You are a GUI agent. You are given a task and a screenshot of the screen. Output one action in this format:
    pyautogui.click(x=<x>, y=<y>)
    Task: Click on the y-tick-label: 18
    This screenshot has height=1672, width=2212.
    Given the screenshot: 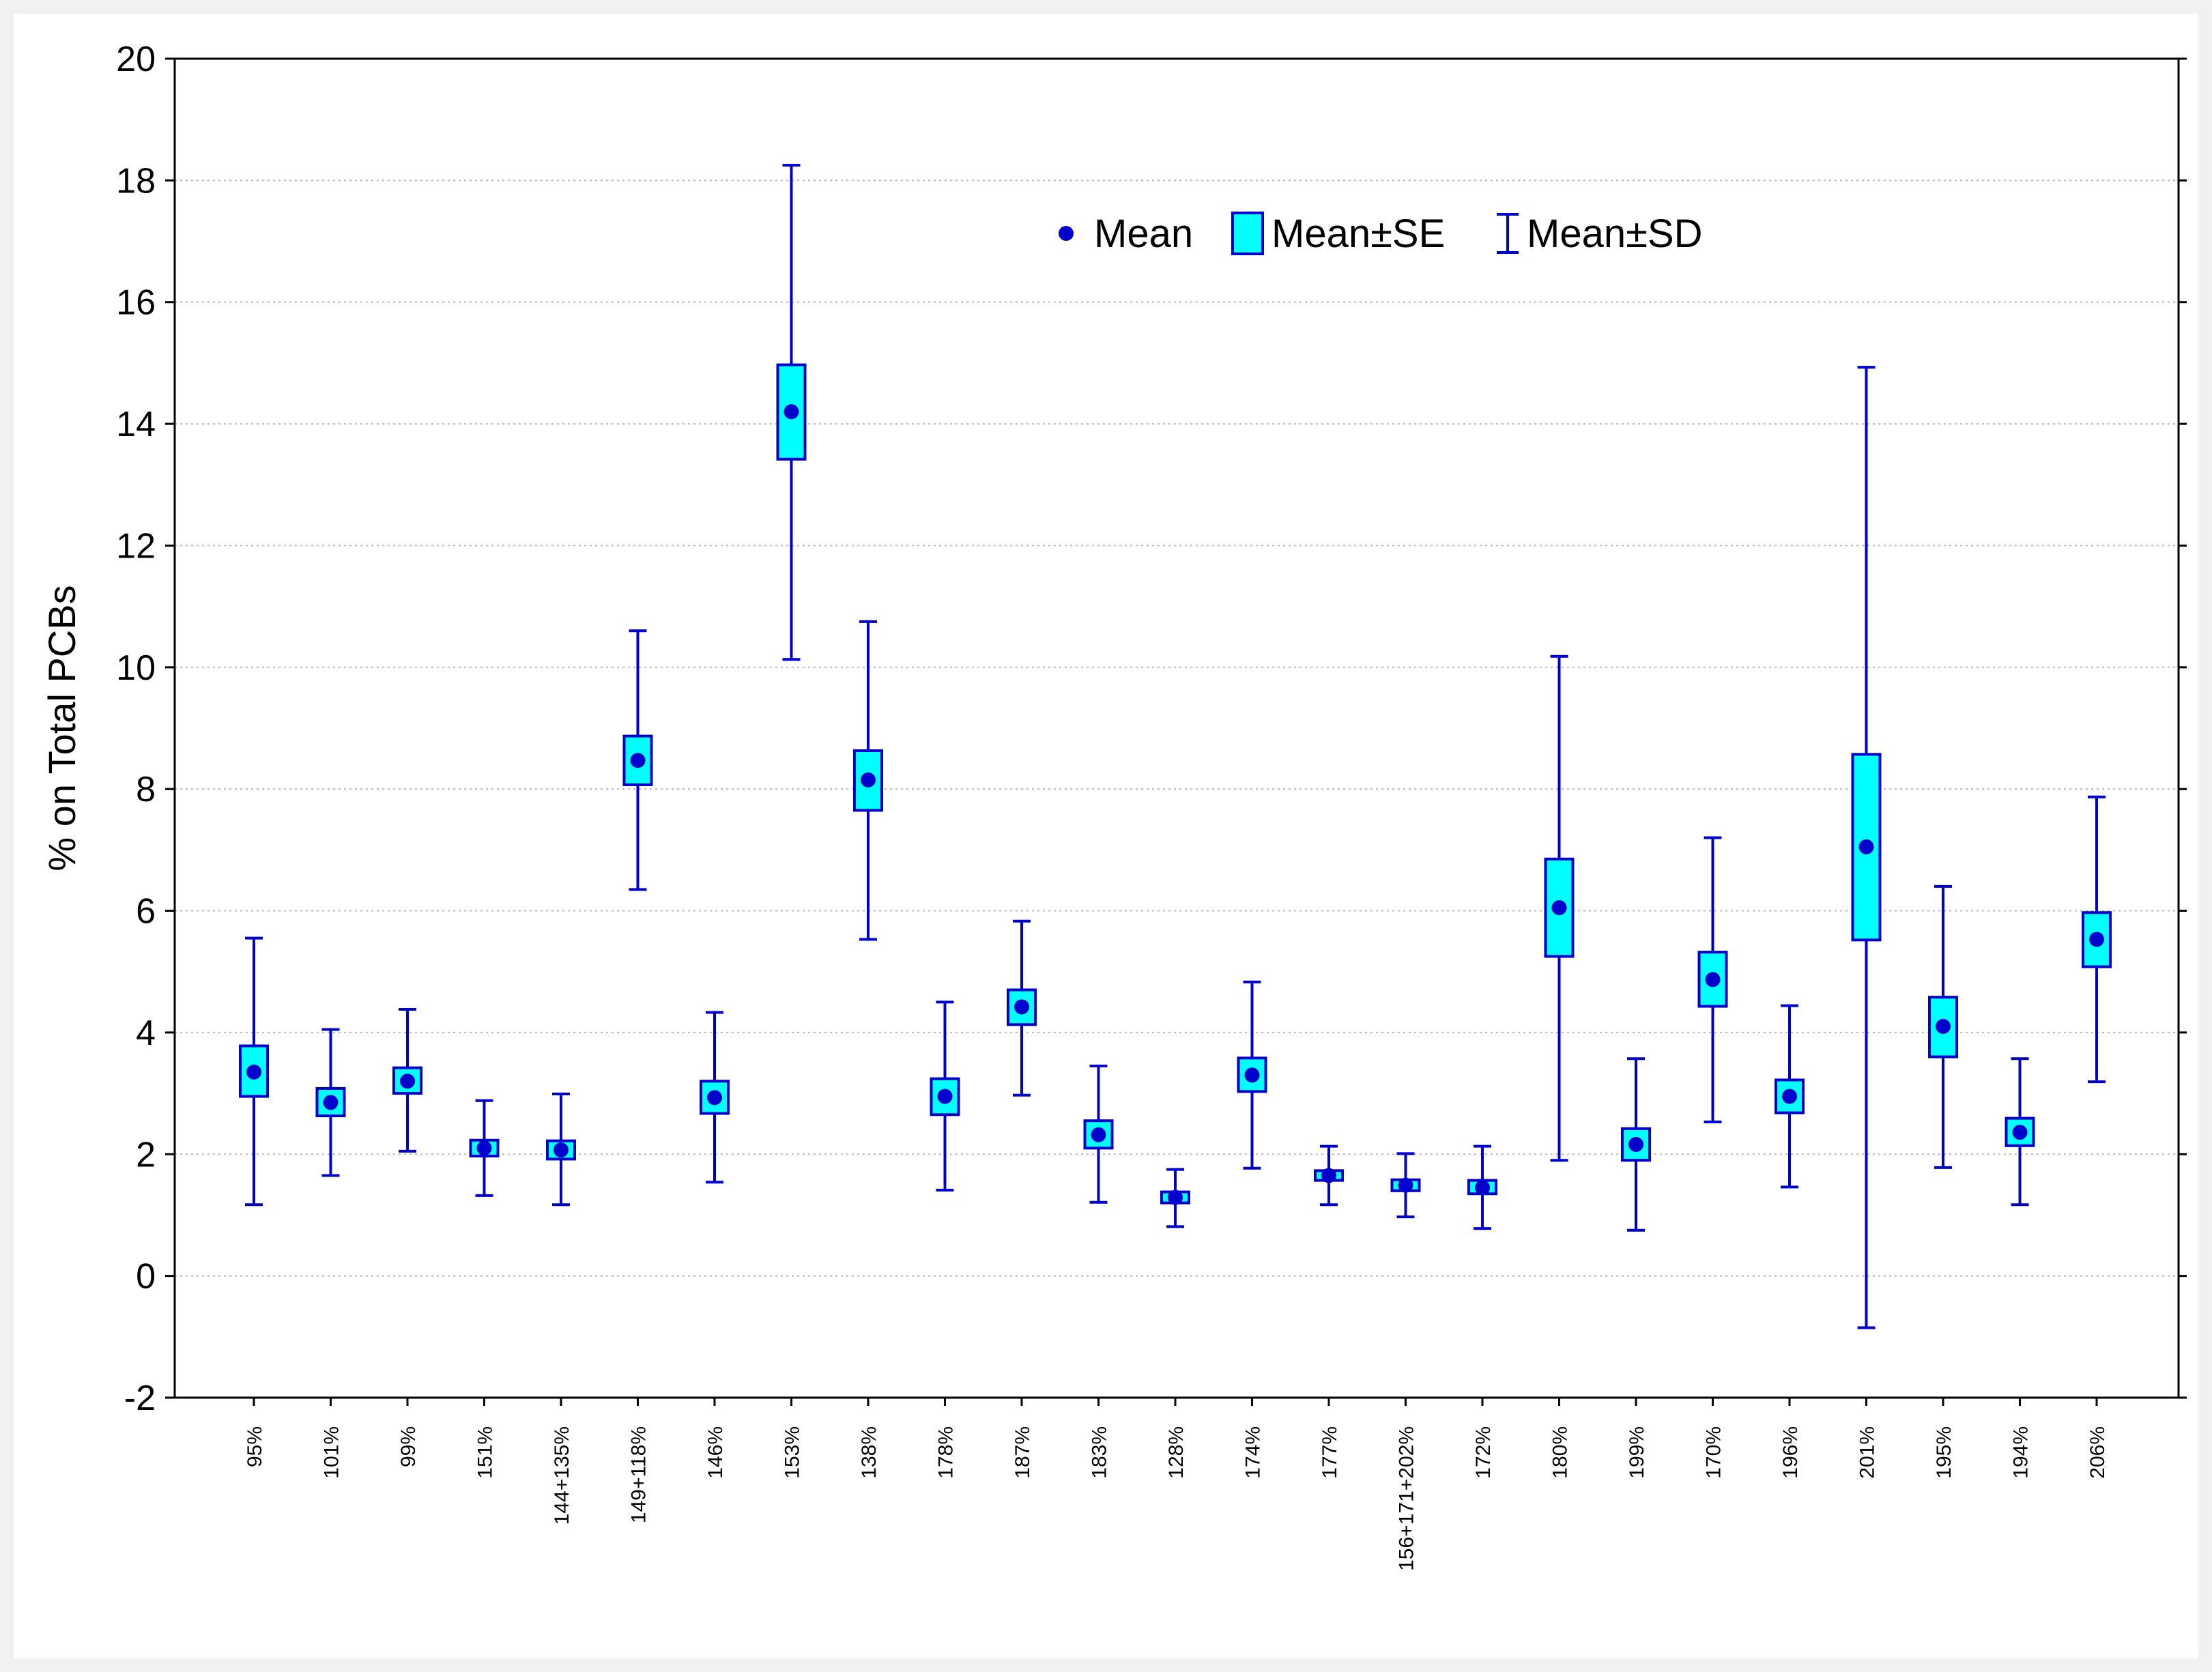 What is the action you would take?
    pyautogui.click(x=136, y=181)
    